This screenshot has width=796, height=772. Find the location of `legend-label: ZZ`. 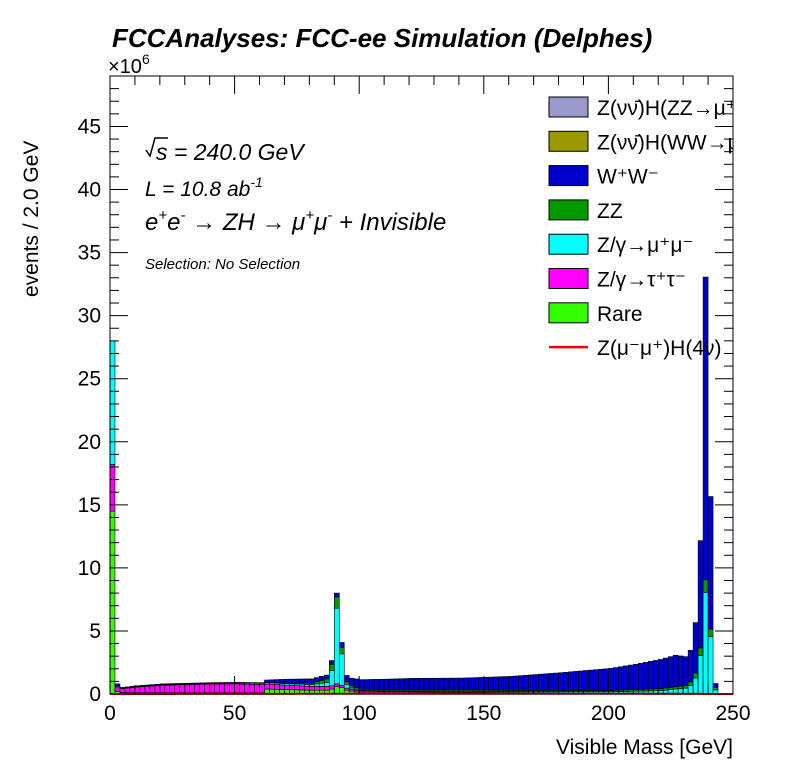

legend-label: ZZ is located at coordinates (610, 211).